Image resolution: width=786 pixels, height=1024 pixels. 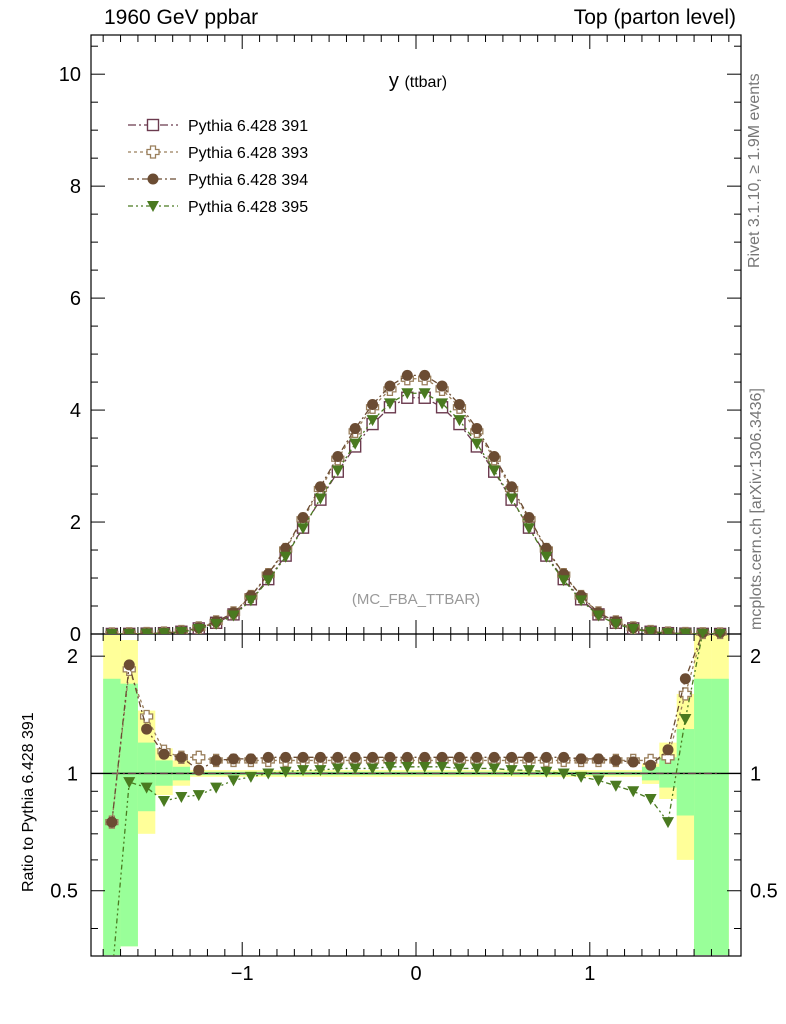 What do you see at coordinates (407, 728) in the screenshot?
I see `ratio-series-line` at bounding box center [407, 728].